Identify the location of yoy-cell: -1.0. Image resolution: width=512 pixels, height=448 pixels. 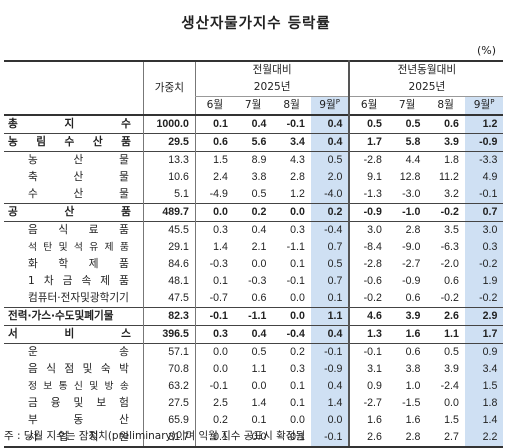
(411, 212).